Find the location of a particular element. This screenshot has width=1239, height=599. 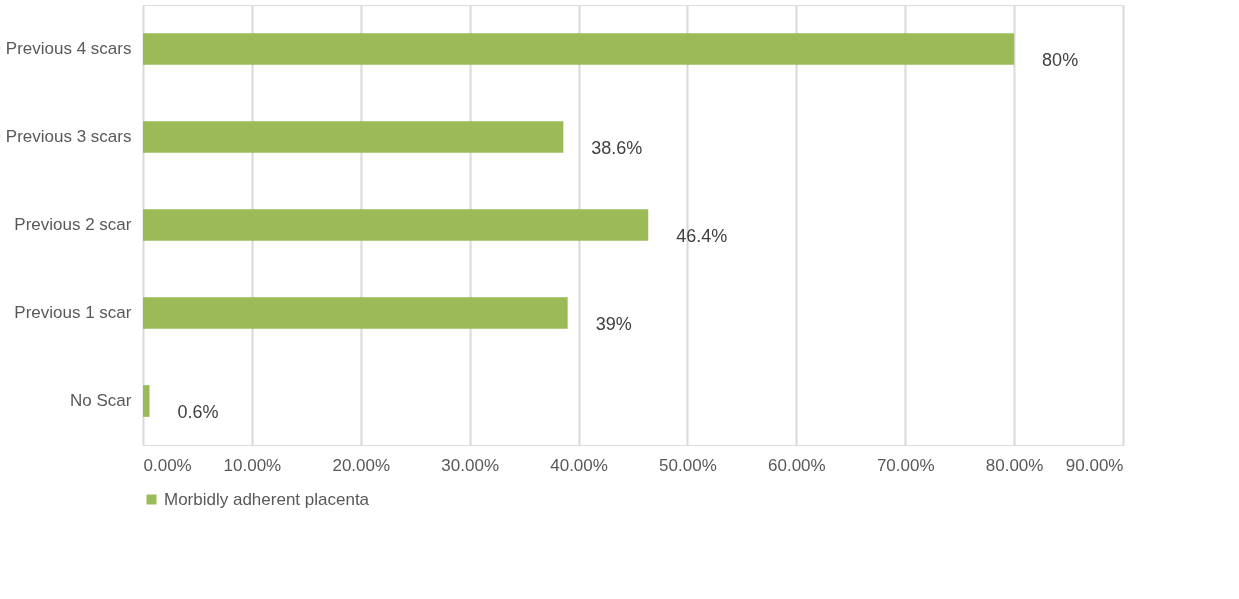

x-tick-label: 80.00% is located at coordinates (1014, 465).